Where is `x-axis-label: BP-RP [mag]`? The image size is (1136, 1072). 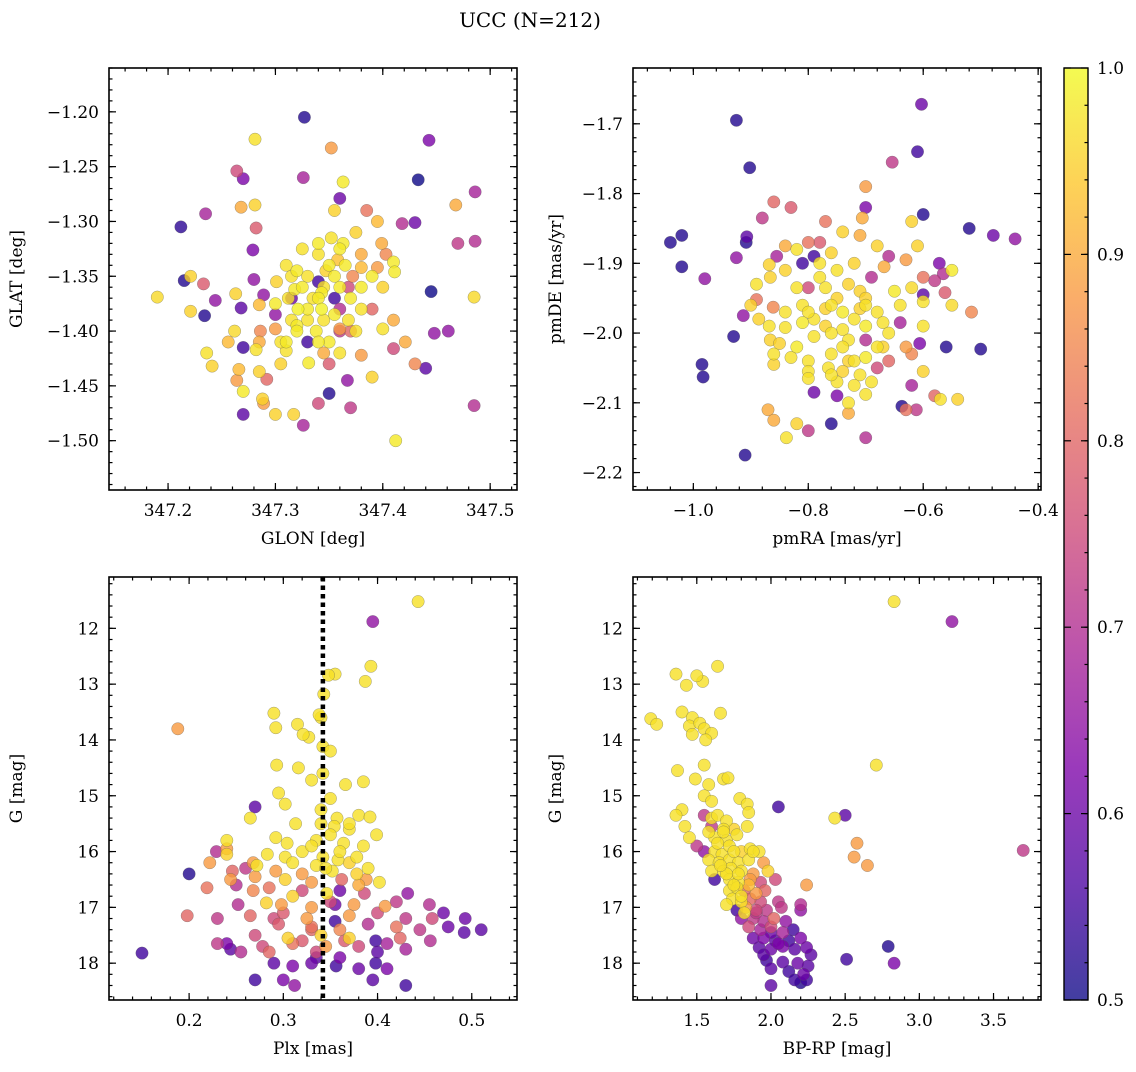 x-axis-label: BP-RP [mag] is located at coordinates (837, 1049).